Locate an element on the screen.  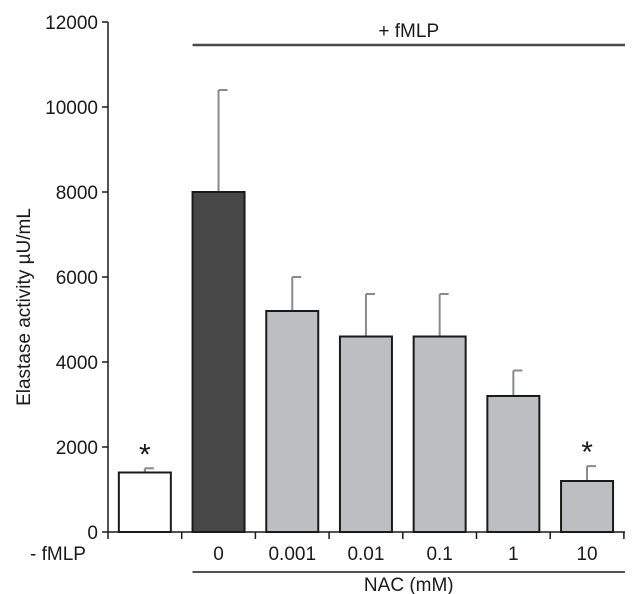
y-tick-label: 10000 is located at coordinates (71, 108).